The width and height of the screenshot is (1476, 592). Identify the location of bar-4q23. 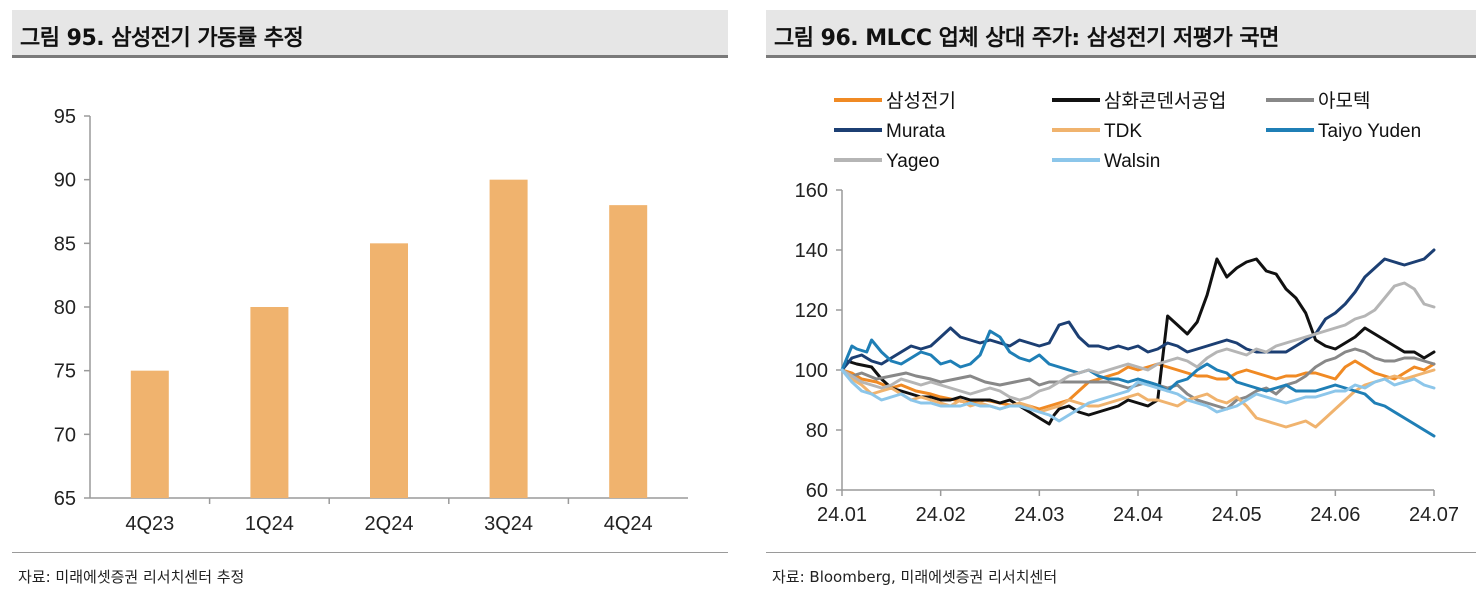
(149, 434).